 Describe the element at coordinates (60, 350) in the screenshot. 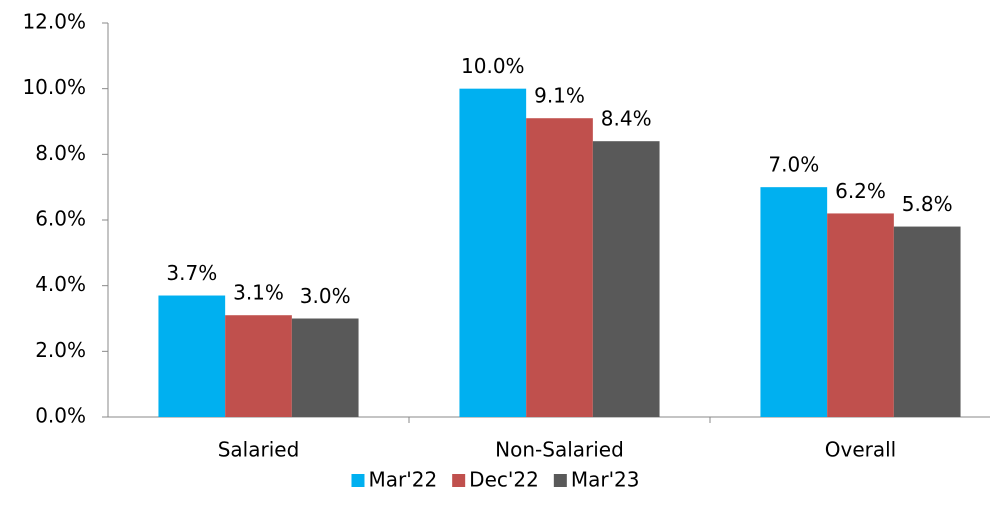

I see `y-tick-label: 2.0%` at that location.